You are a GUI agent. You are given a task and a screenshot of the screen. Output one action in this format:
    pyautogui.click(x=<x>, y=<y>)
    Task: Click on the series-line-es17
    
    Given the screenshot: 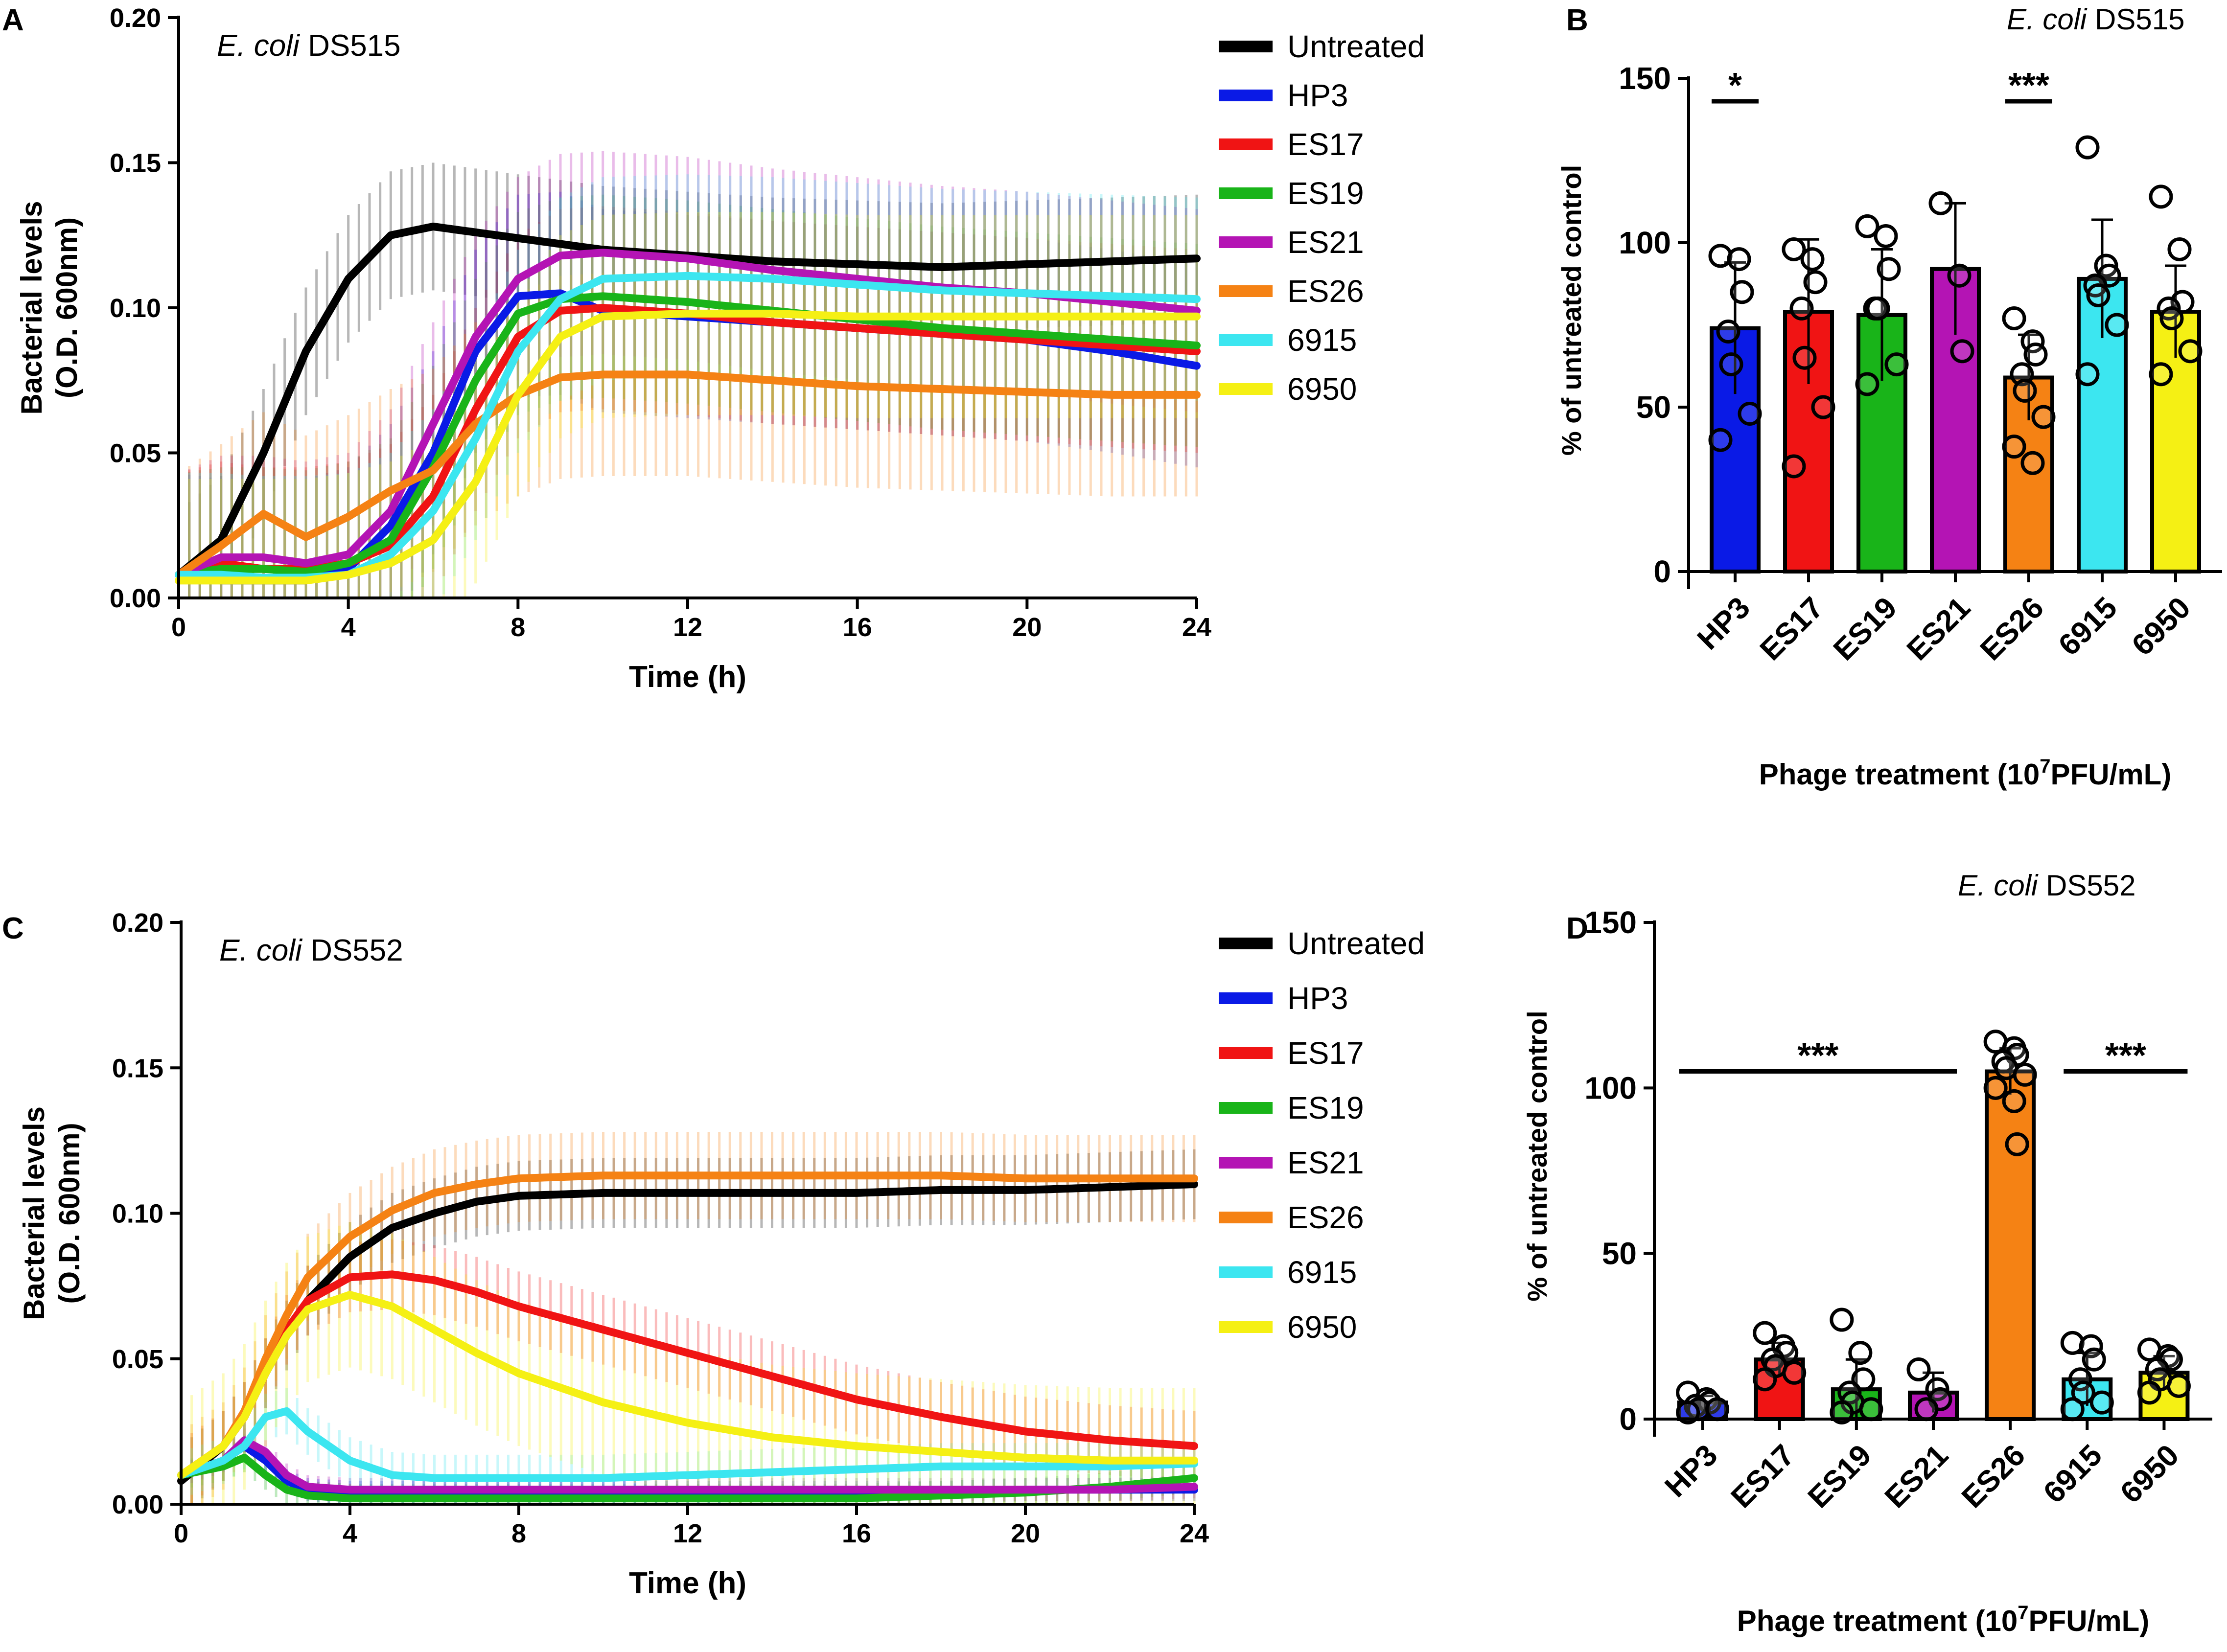 What is the action you would take?
    pyautogui.click(x=687, y=1374)
    